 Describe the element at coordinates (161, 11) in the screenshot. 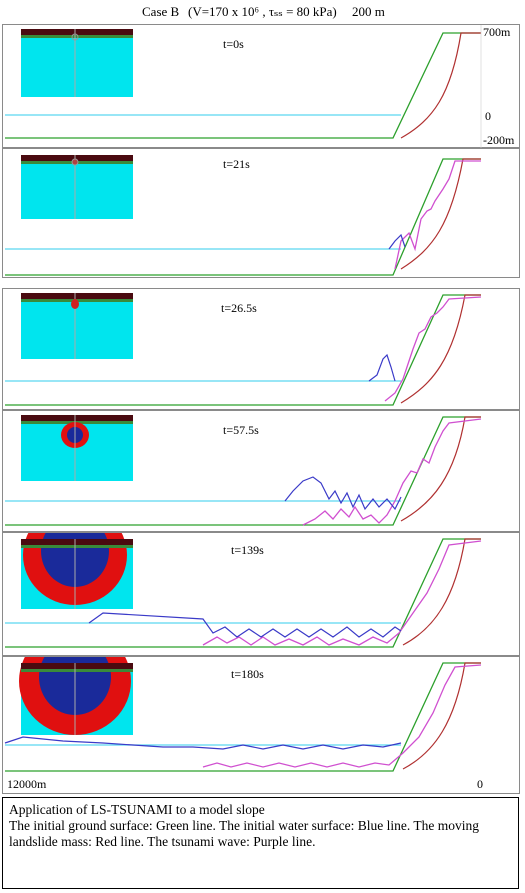

I see `case-label: Case B` at that location.